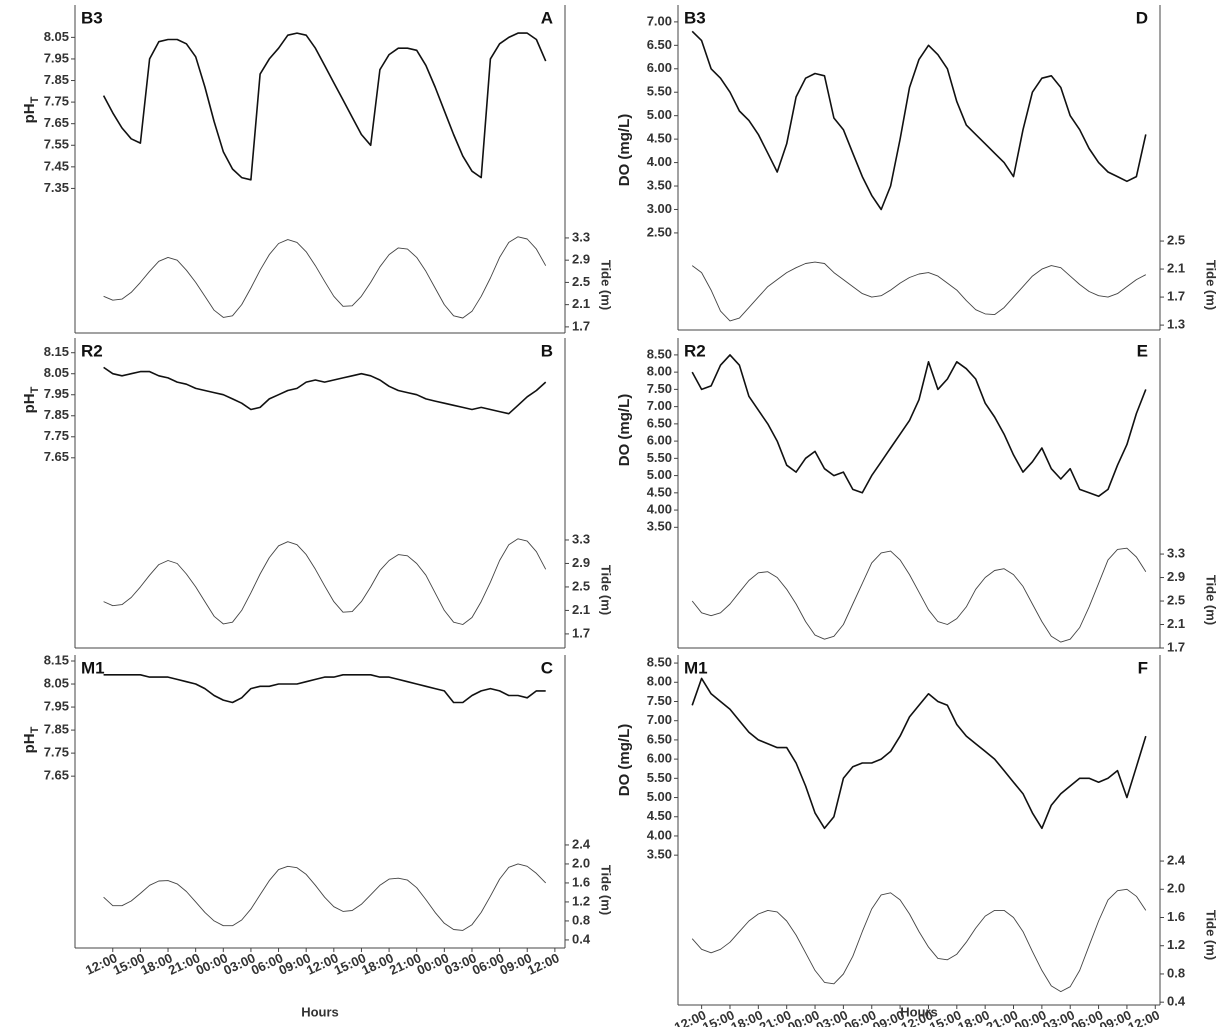 This screenshot has width=1223, height=1027. I want to click on panel-label: B, so click(547, 350).